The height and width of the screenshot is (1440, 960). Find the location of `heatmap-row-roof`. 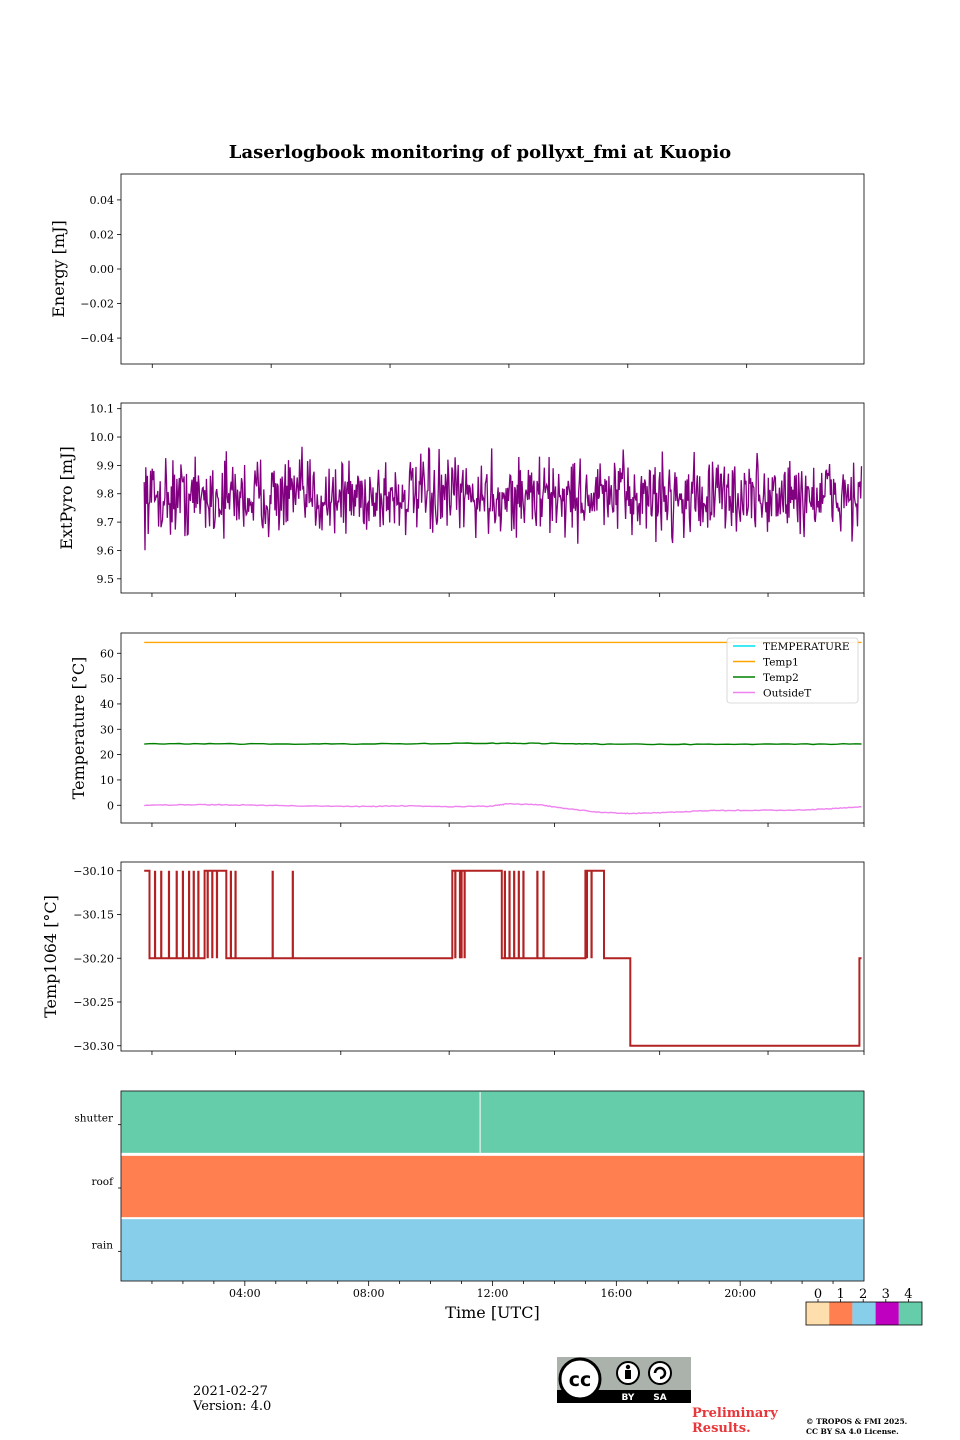

heatmap-row-roof is located at coordinates (492, 1186).